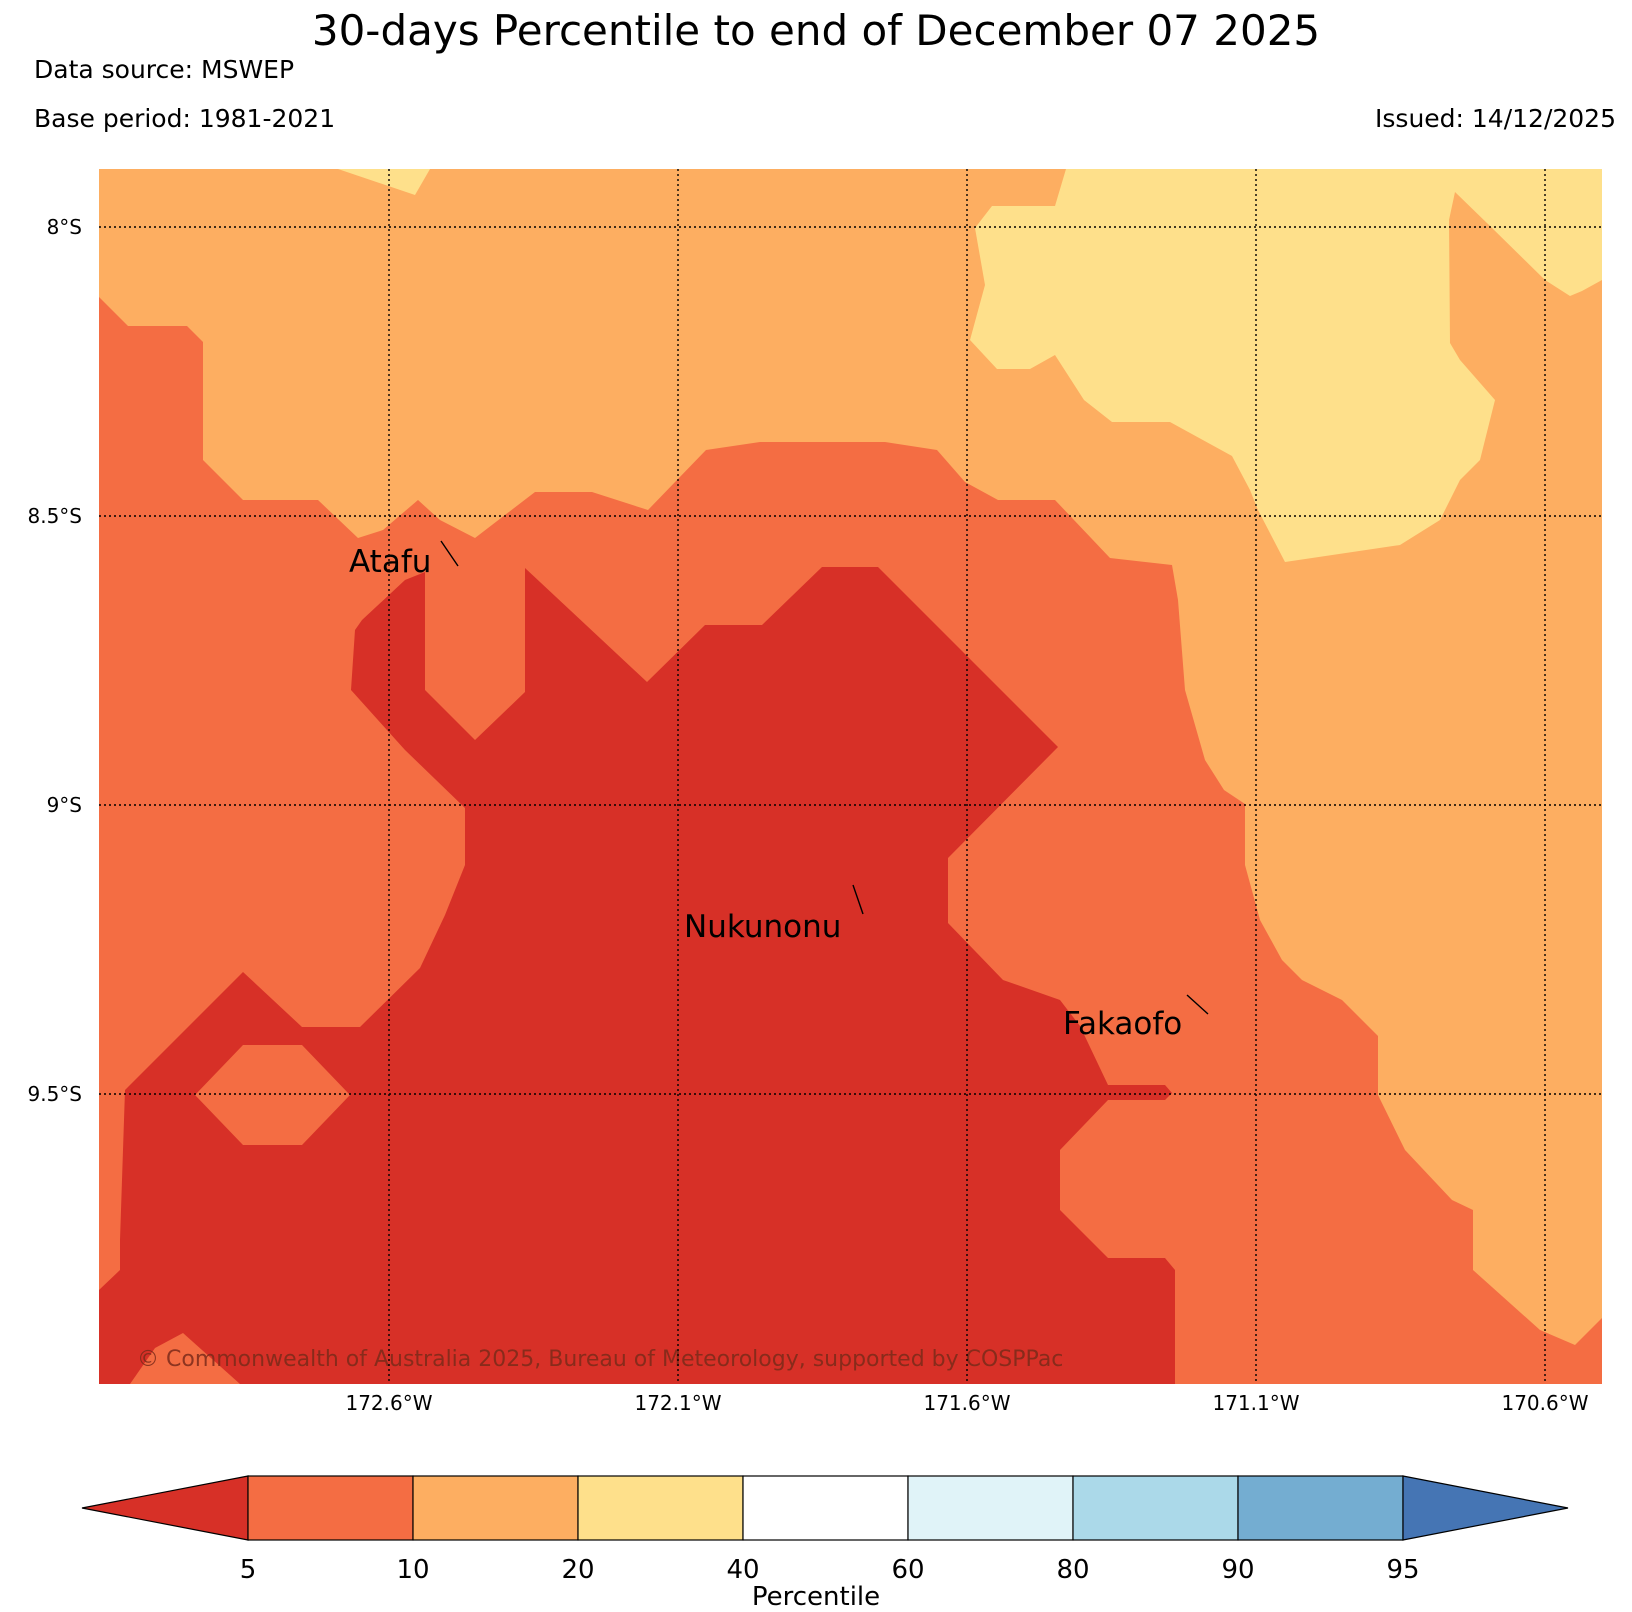 The width and height of the screenshot is (1632, 1612). Describe the element at coordinates (1256, 1403) in the screenshot. I see `lon-tick-171-1w: 171.1°W` at that location.